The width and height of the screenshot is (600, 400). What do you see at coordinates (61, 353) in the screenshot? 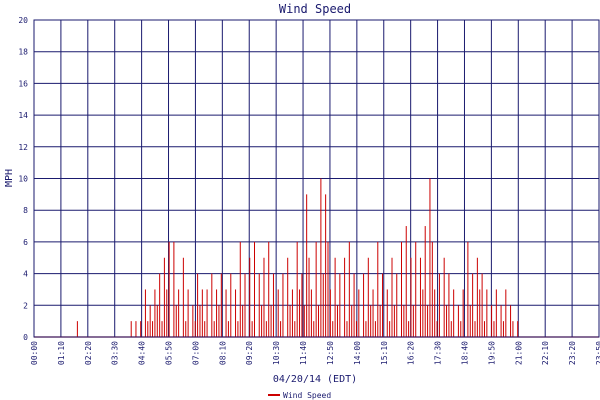
I see `x-tick-label: 01:10` at bounding box center [61, 353].